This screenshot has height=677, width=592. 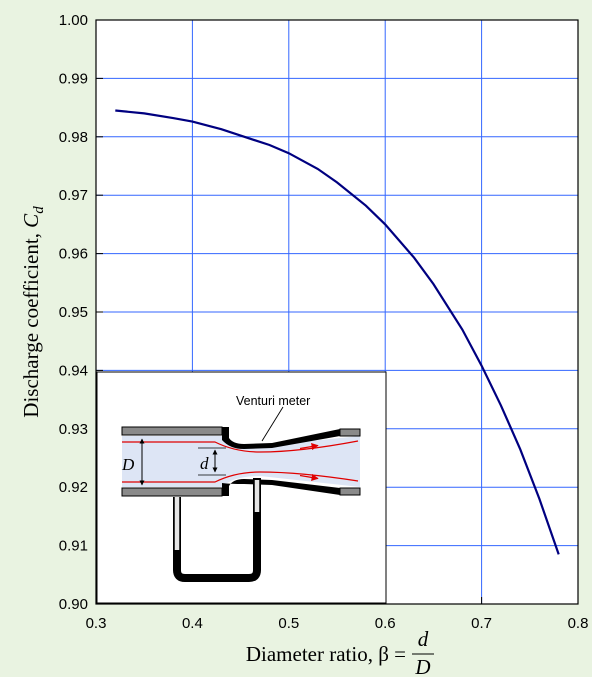 I want to click on x-axis-title-denominator: D, so click(x=422, y=666).